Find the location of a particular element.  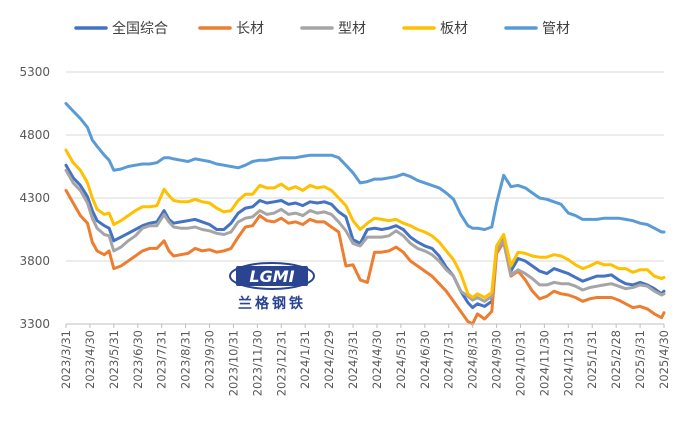

x-tick-label: 2024/1/31 is located at coordinates (305, 359).